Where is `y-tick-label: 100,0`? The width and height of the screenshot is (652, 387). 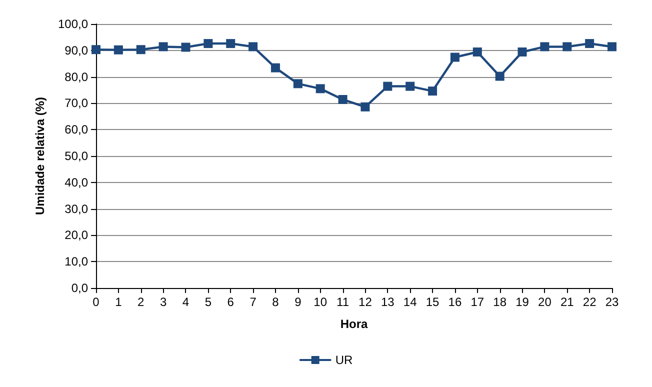
y-tick-label: 100,0 is located at coordinates (73, 24).